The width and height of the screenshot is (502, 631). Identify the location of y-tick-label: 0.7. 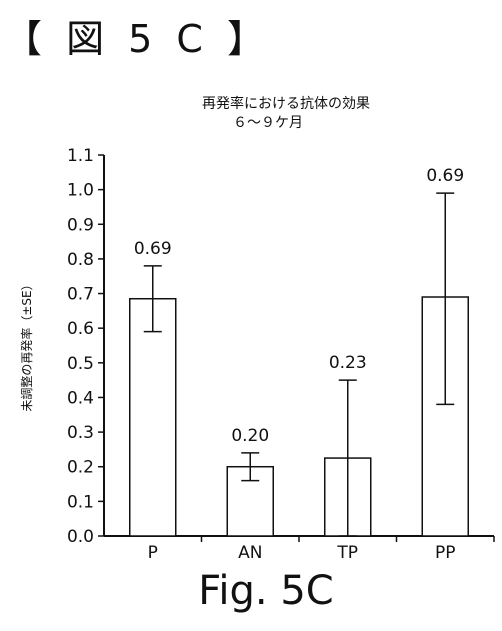
(80, 295).